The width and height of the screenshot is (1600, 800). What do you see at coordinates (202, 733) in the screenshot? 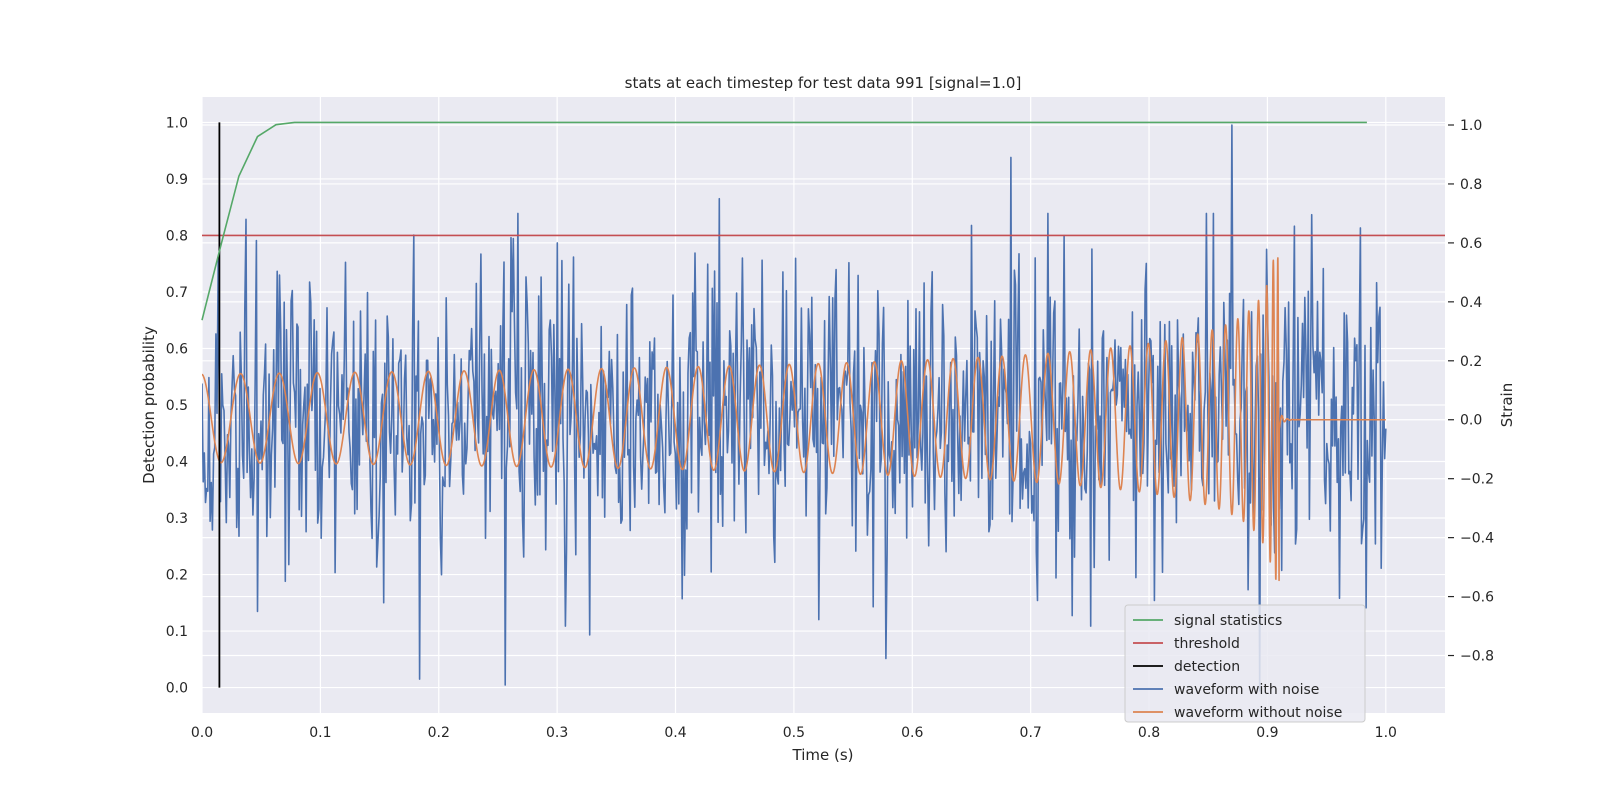
I see `x-tick-label: 0.0` at bounding box center [202, 733].